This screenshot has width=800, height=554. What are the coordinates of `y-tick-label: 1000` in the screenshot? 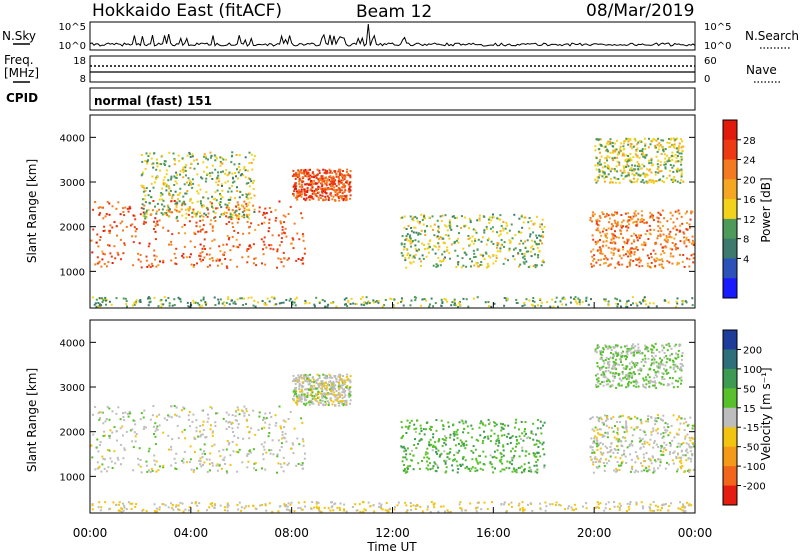 It's located at (72, 272).